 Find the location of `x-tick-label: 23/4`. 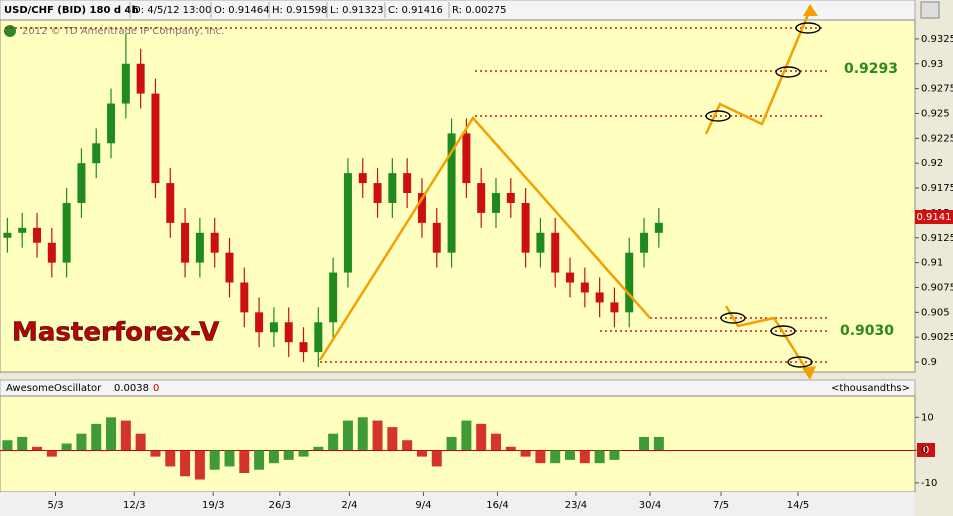

x-tick-label: 23/4 is located at coordinates (576, 505).